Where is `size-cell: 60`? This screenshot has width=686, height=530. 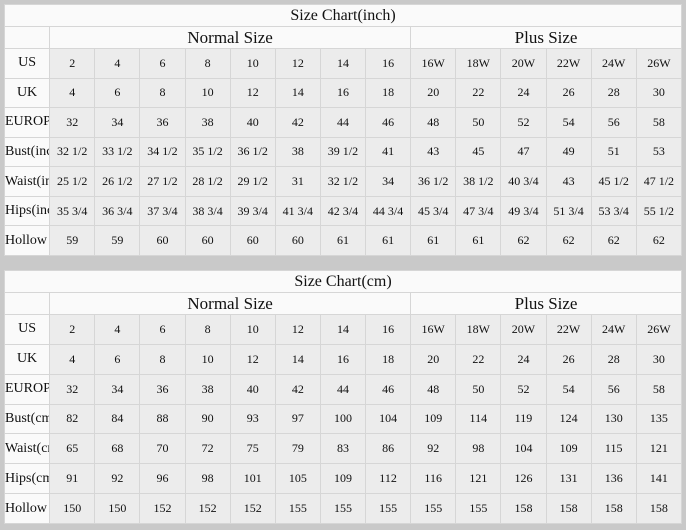
size-cell: 60 is located at coordinates (207, 240).